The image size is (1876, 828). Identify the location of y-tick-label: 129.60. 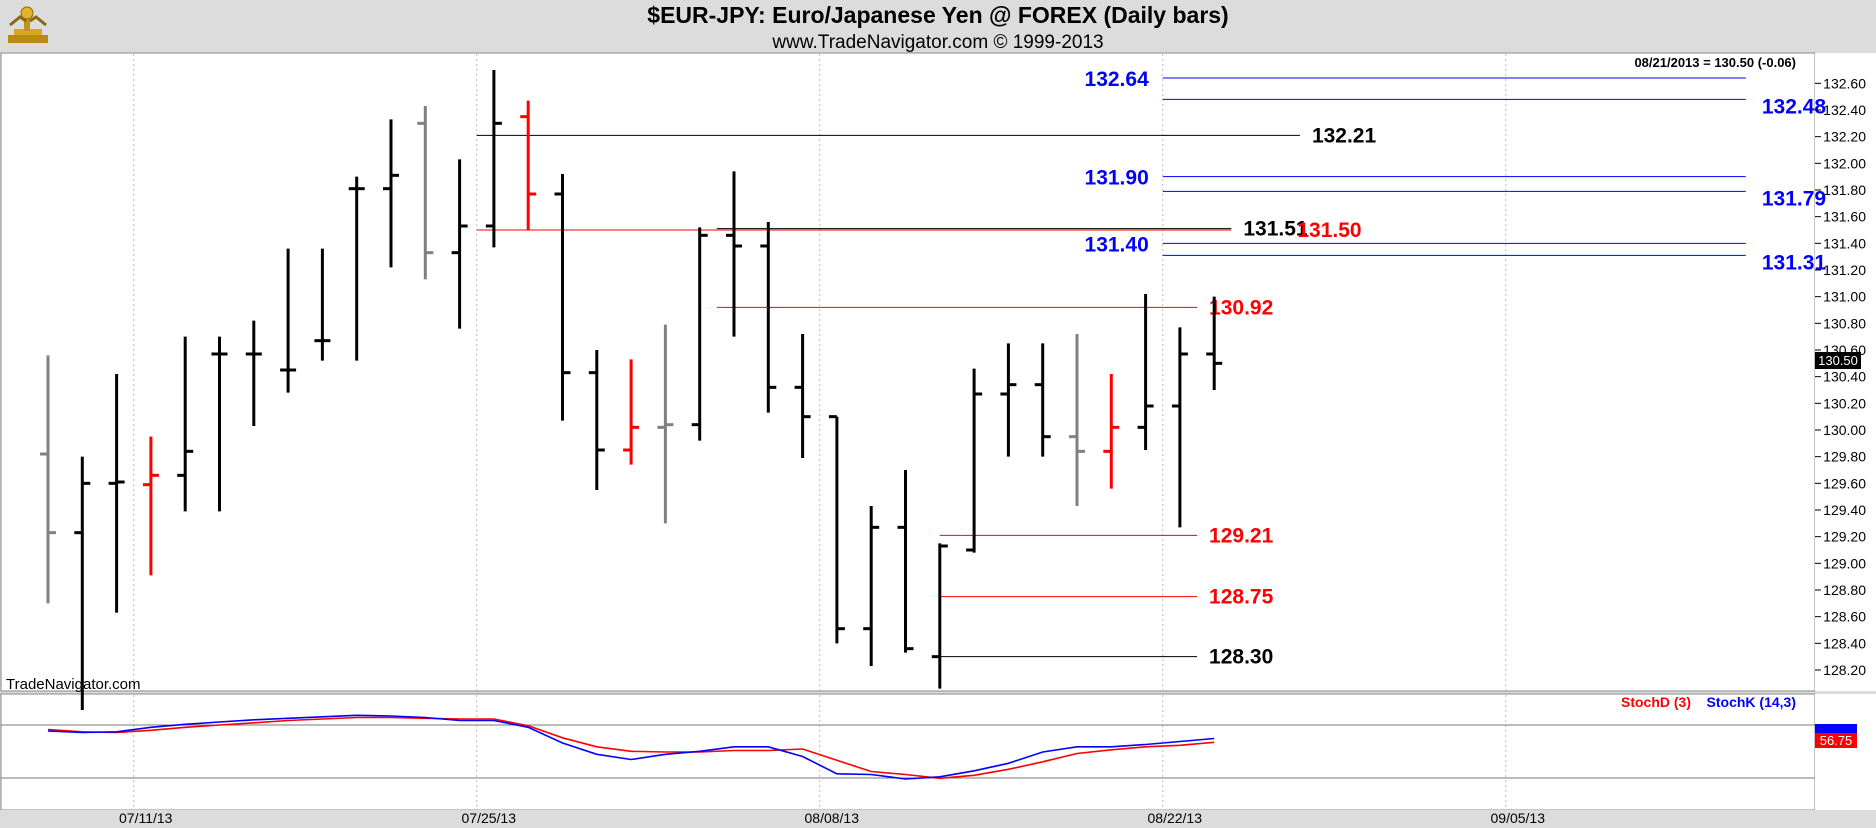
(1844, 483).